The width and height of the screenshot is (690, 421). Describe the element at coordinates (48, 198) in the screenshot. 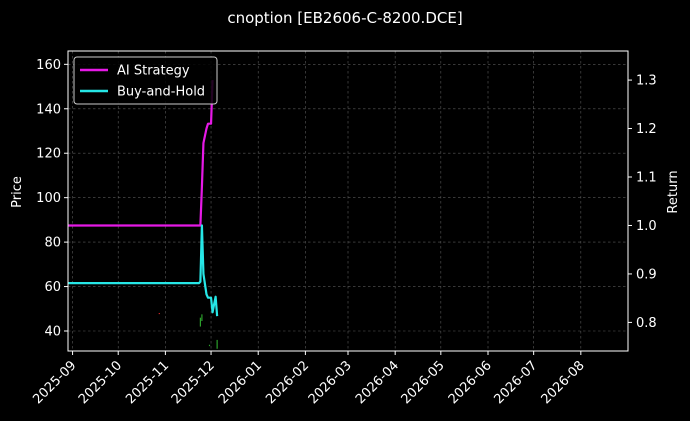

I see `y-tick-label: 100` at that location.